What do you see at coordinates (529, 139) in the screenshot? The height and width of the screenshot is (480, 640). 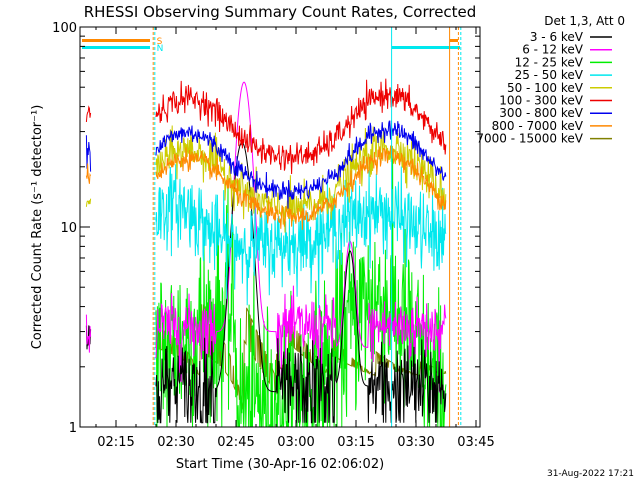 I see `legend-label-s9: 7000 - 15000 keV` at bounding box center [529, 139].